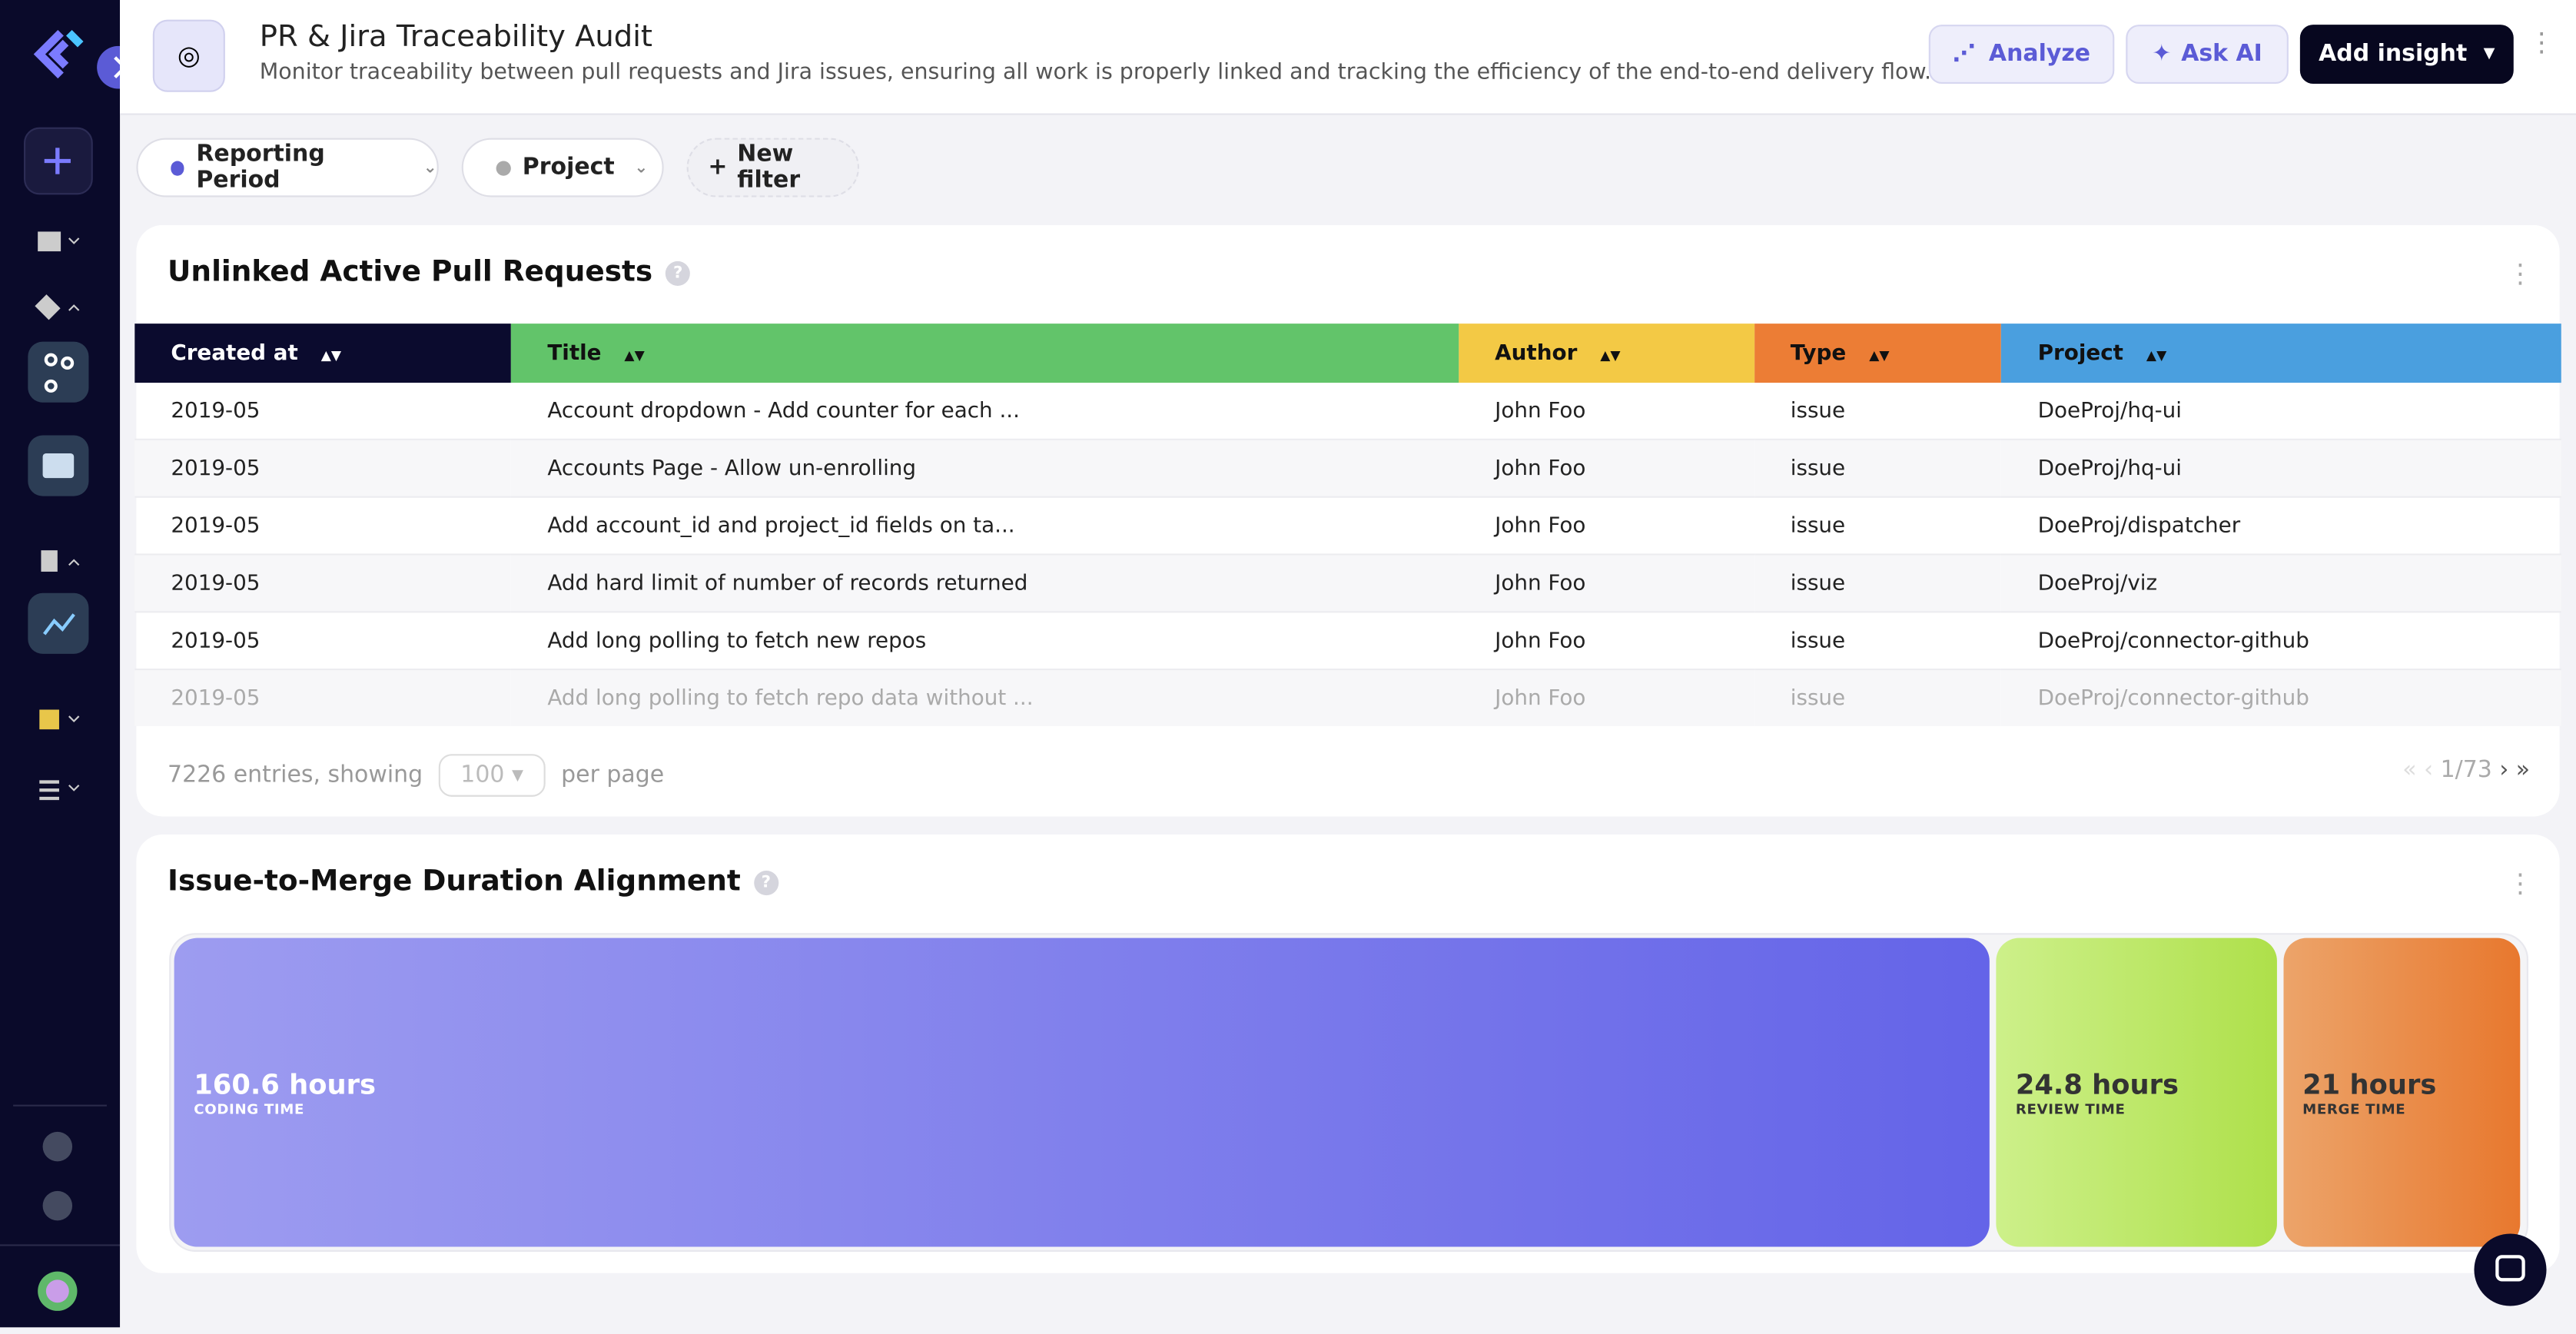  I want to click on filter-label: Project, so click(568, 168).